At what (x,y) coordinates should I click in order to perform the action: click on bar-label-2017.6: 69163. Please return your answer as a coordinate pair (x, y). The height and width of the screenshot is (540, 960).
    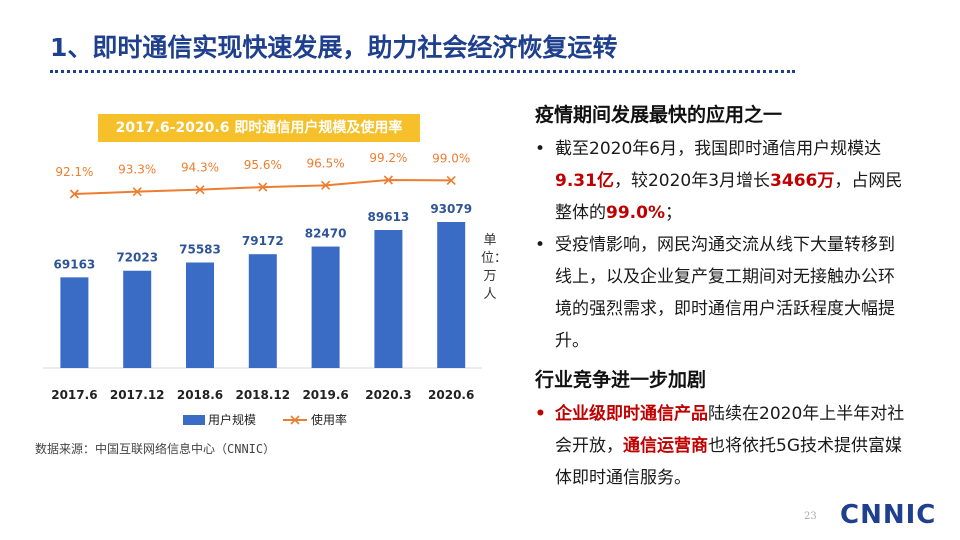
    Looking at the image, I should click on (75, 264).